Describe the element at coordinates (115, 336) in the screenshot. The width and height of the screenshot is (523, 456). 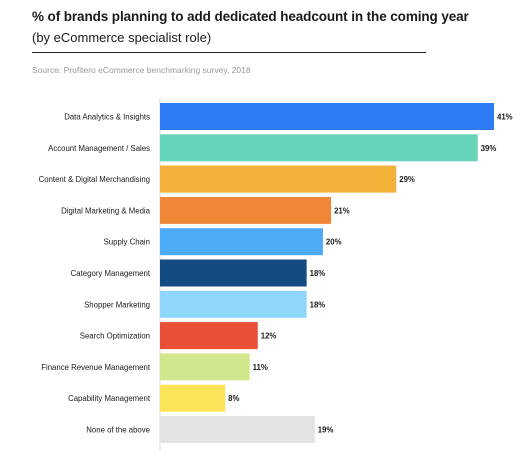
I see `category-label: Search Optimization` at that location.